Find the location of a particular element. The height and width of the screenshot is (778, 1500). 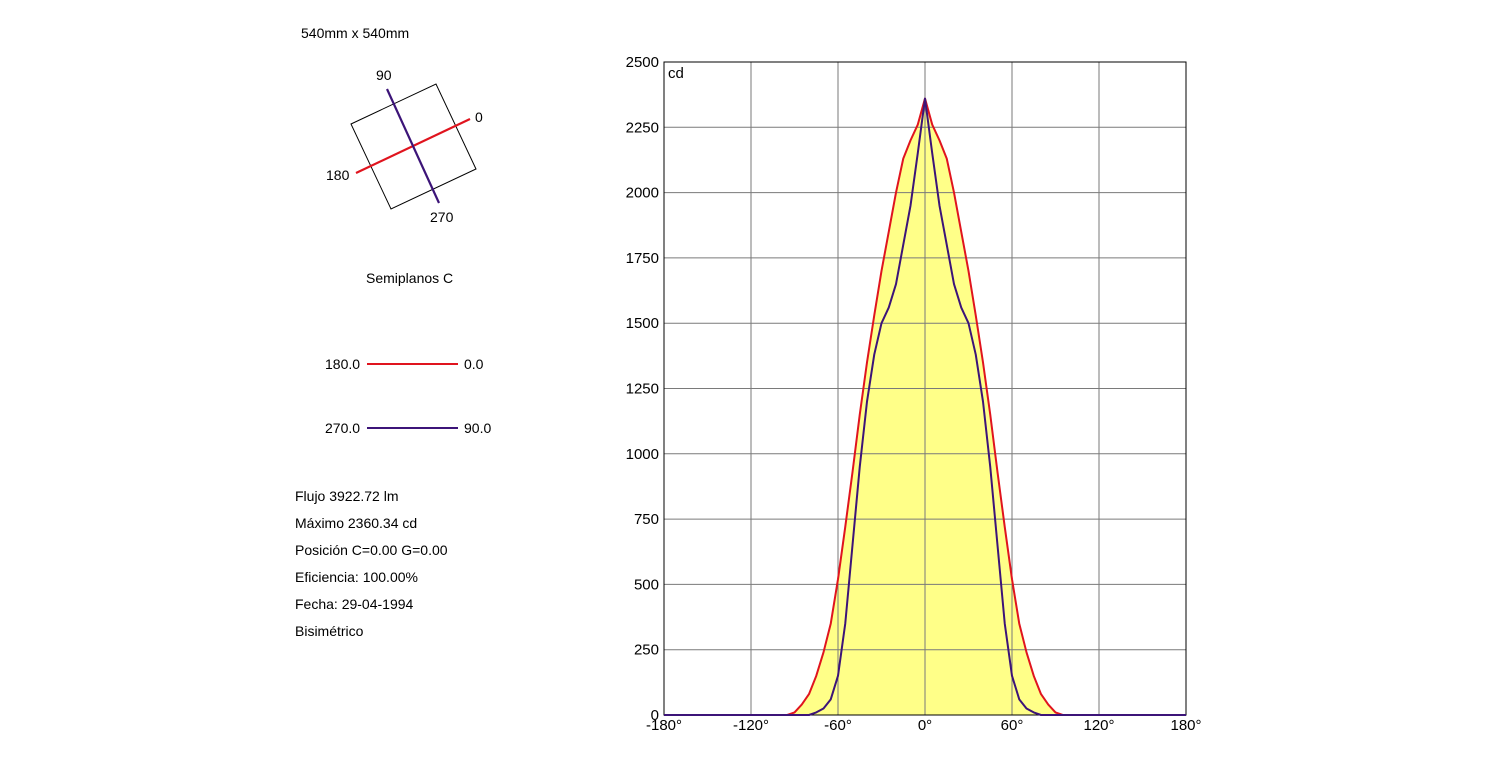

y-tick-label: 1000 is located at coordinates (642, 454).